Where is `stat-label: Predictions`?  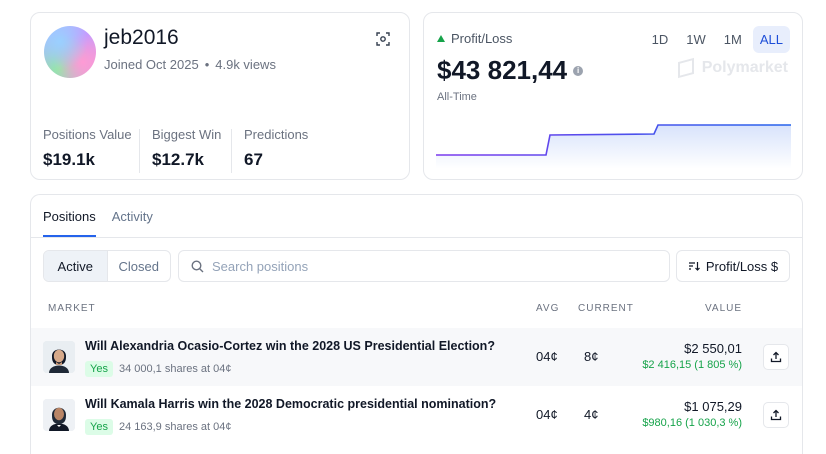
stat-label: Predictions is located at coordinates (276, 134).